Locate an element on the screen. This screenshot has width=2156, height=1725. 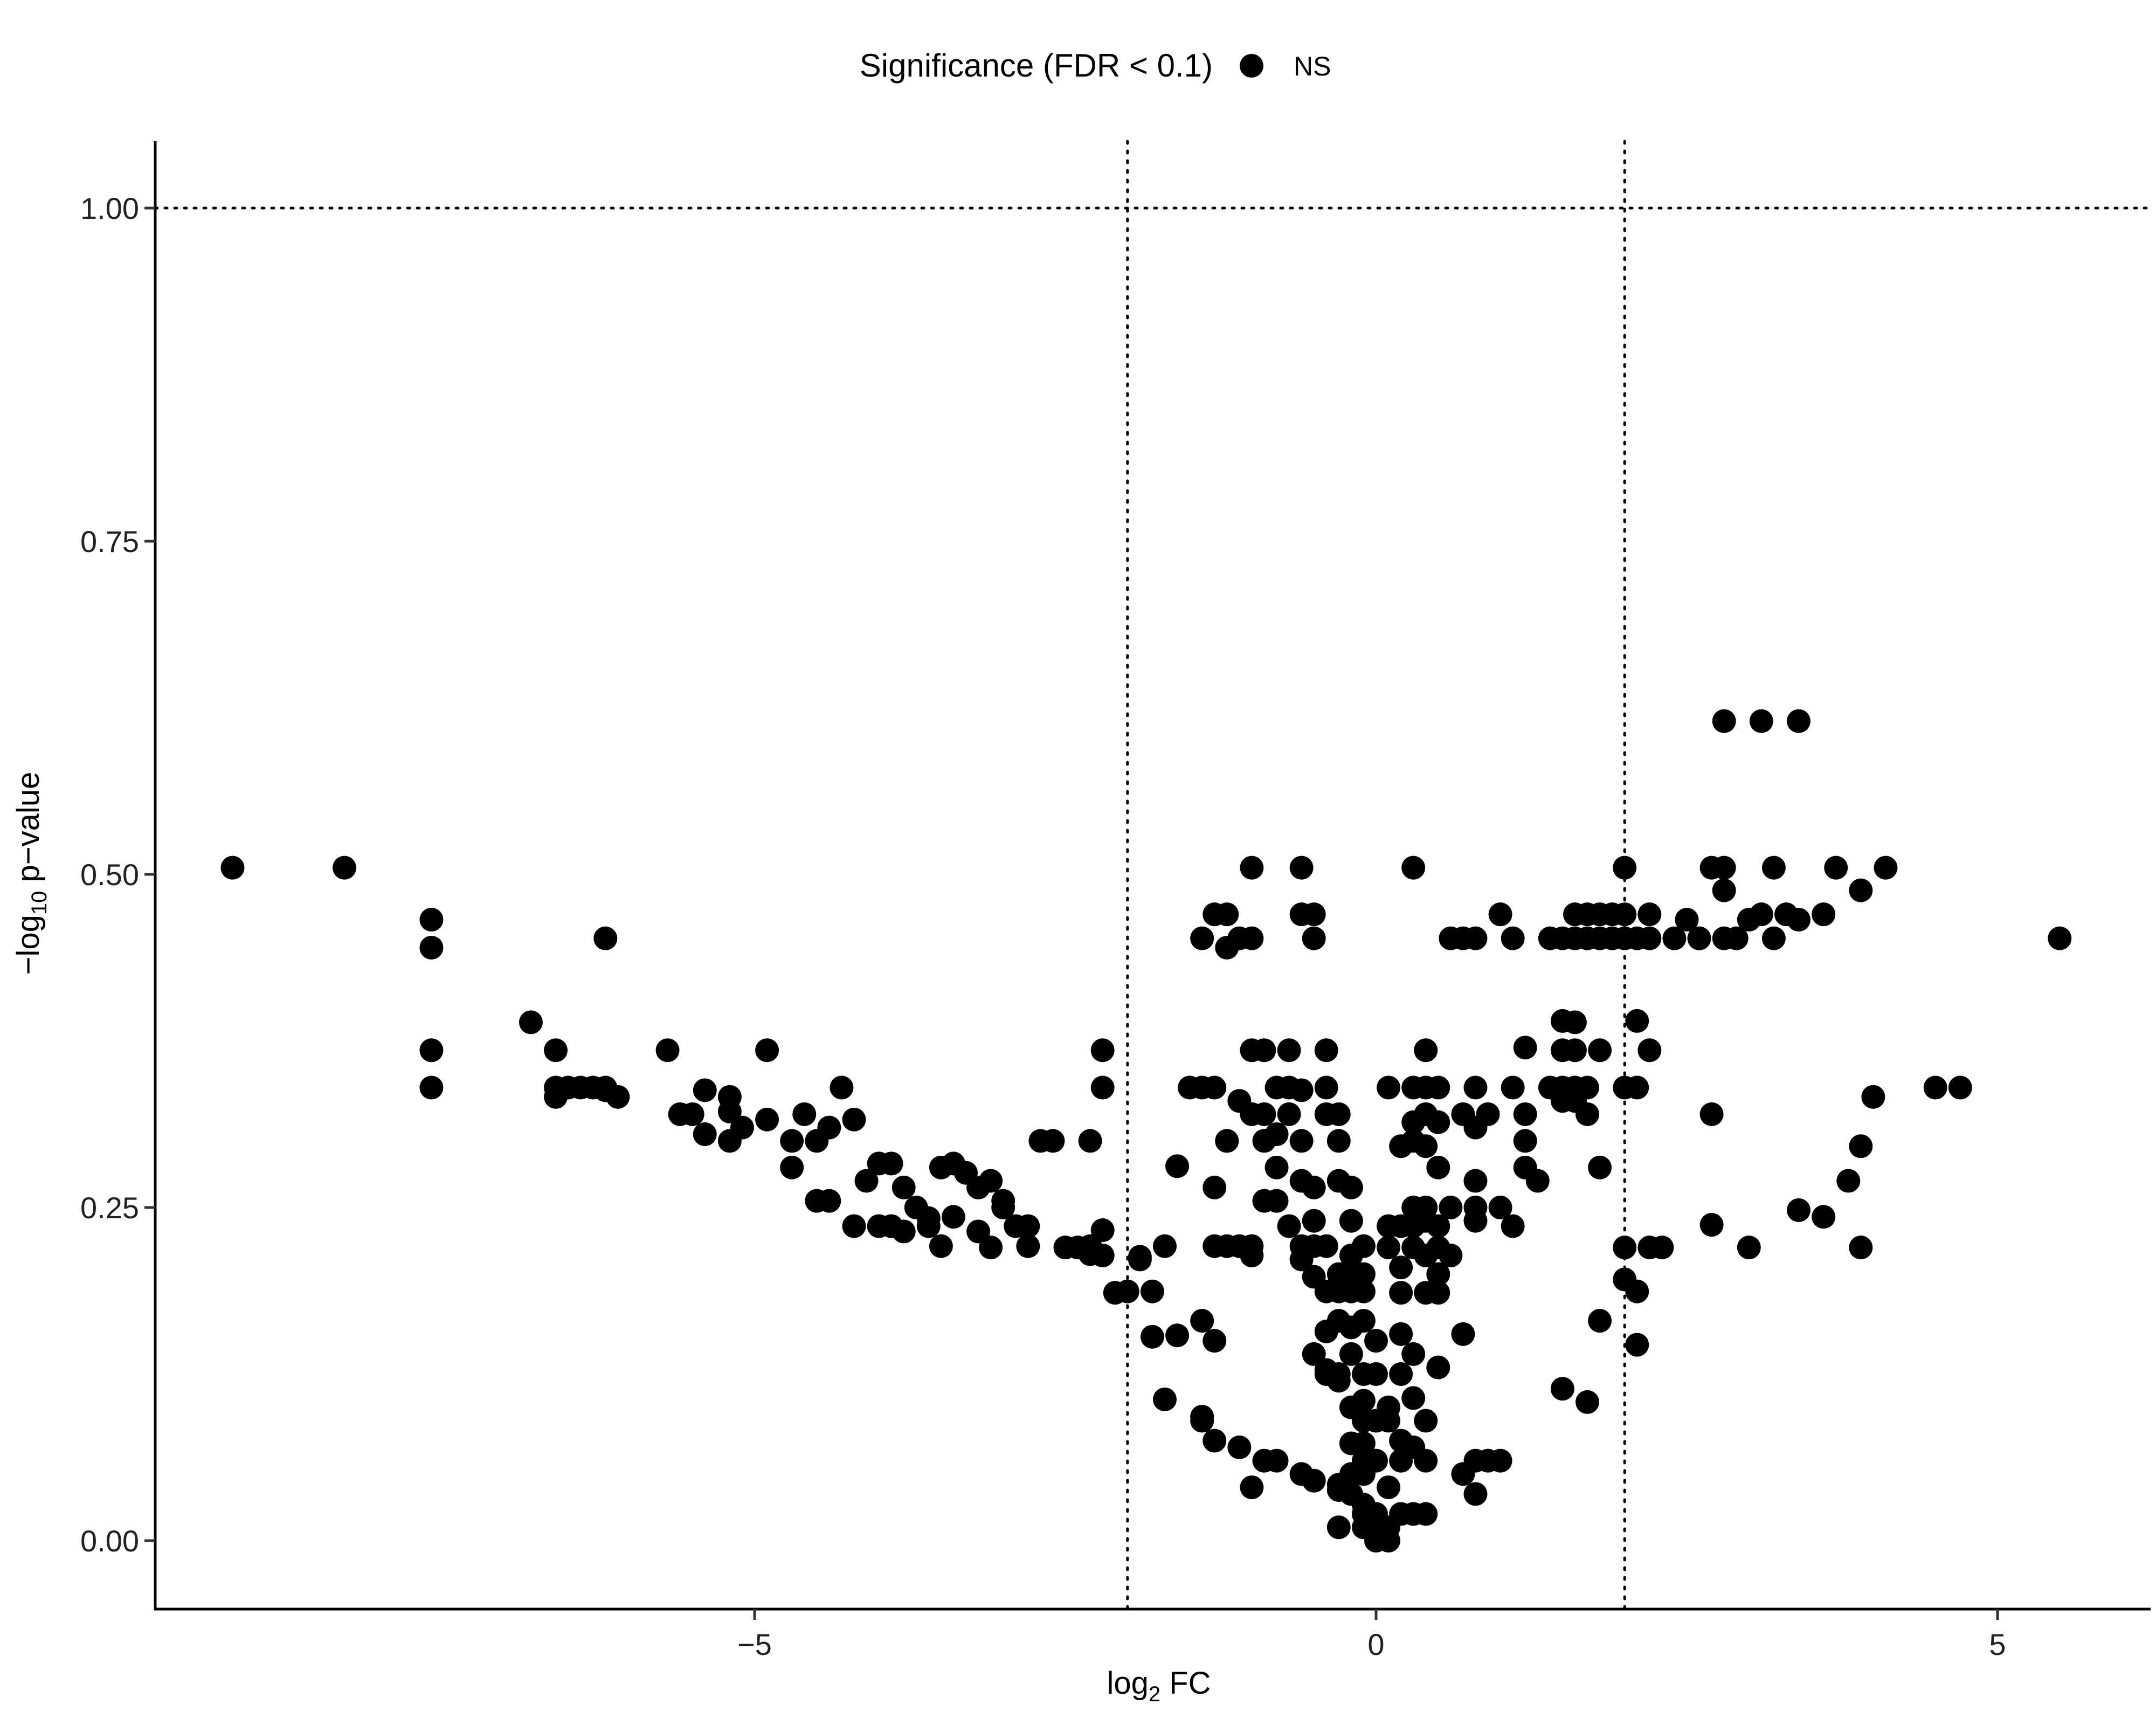
legend-marker is located at coordinates (1252, 66).